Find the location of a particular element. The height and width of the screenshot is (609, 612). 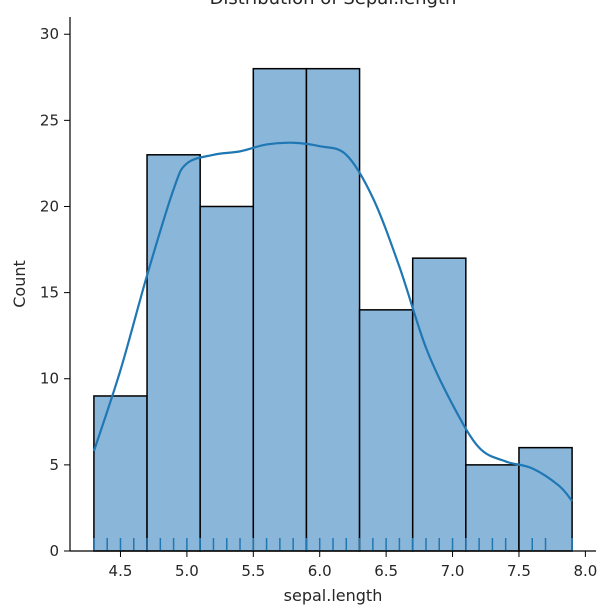

x-tick-label: 5.5 is located at coordinates (253, 571).